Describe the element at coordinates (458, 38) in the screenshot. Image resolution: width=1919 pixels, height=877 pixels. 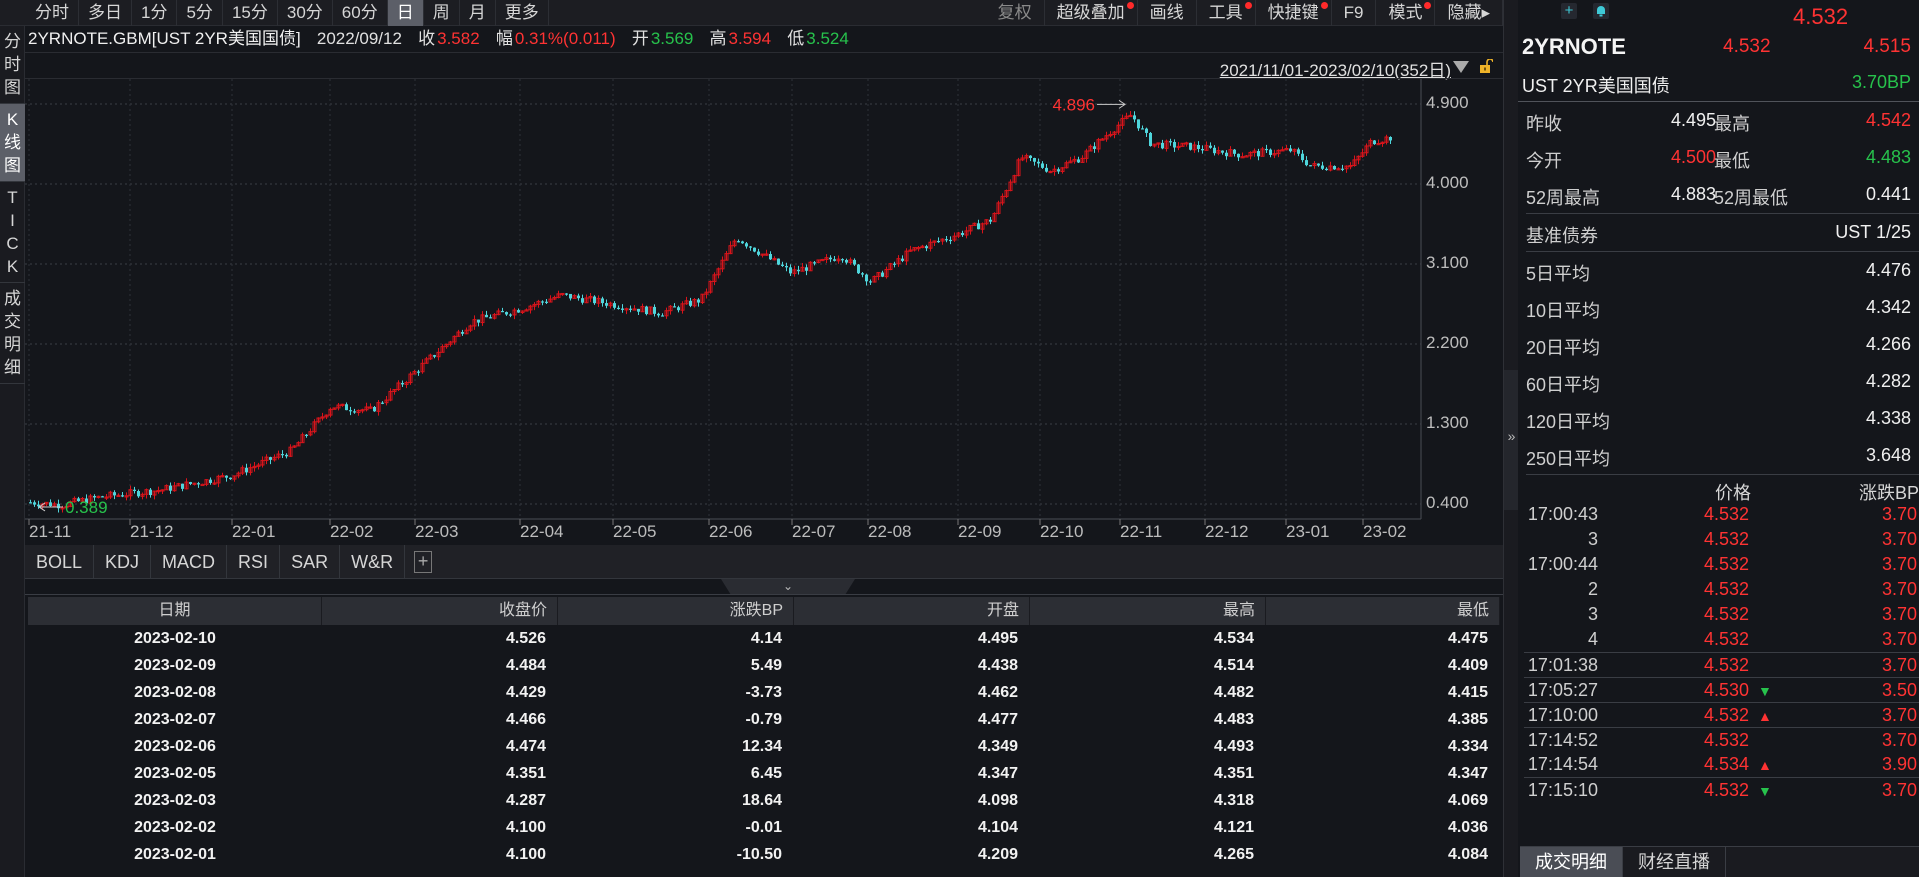
I see `close-value: 3.582` at that location.